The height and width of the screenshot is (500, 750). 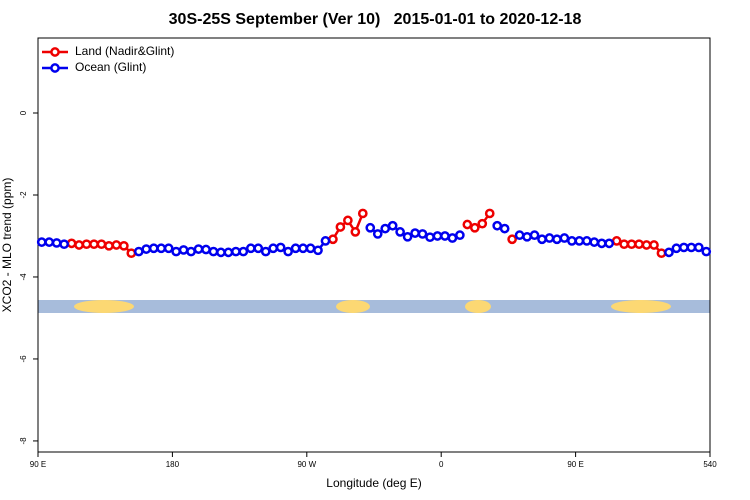 What do you see at coordinates (306, 464) in the screenshot?
I see `x-tick-label: 90 W` at bounding box center [306, 464].